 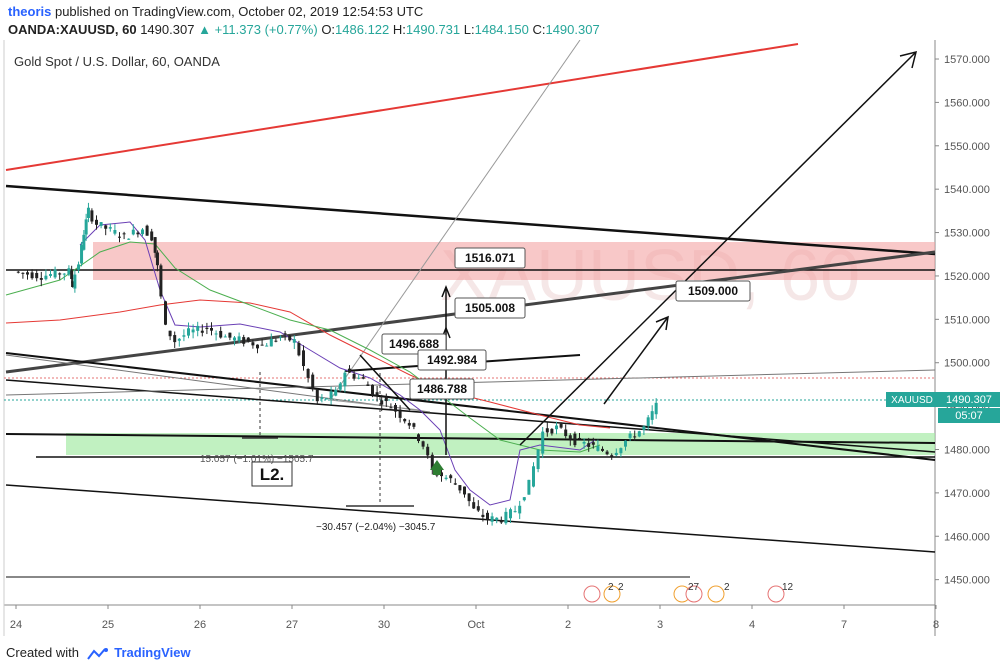 What do you see at coordinates (362, 29) in the screenshot?
I see `open-value: 1486.122` at bounding box center [362, 29].